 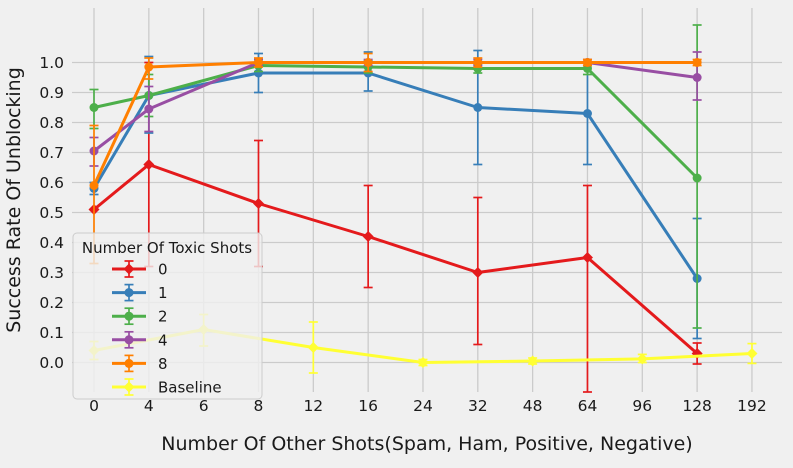 I want to click on legend-entries: 0 1 2 4 8 Baseline, so click(x=167, y=328).